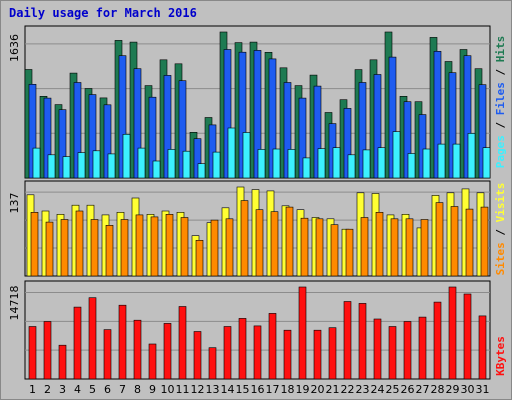 The width and height of the screenshot is (512, 400). Describe the element at coordinates (468, 389) in the screenshot. I see `x-tick-day-30: 30` at that location.